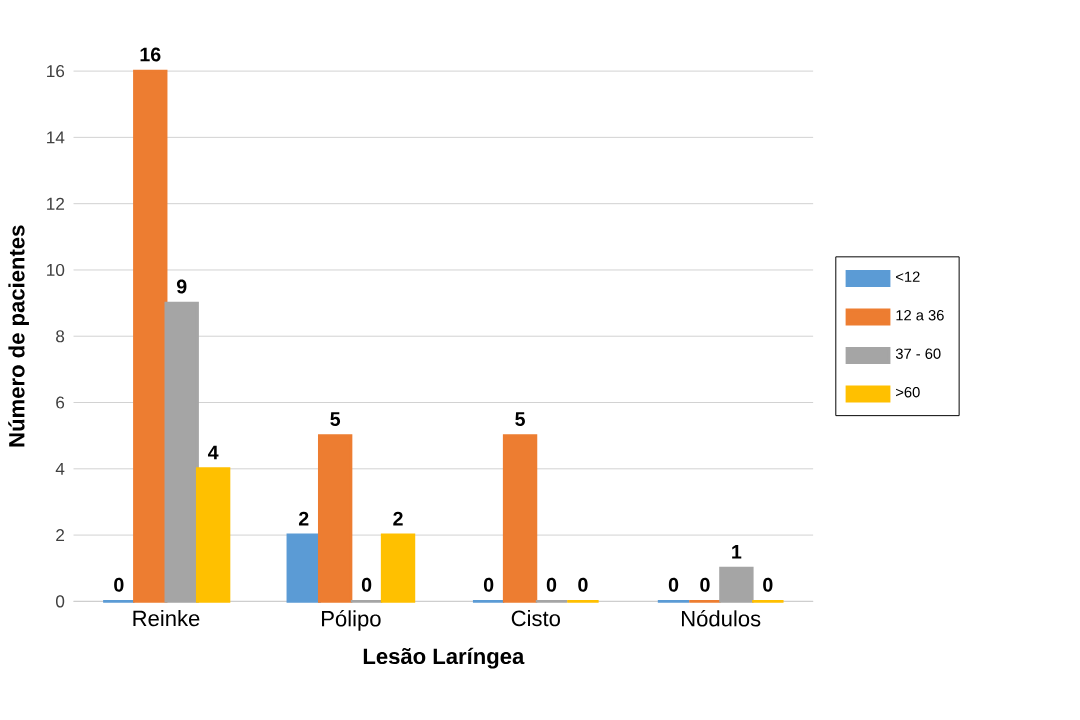  Describe the element at coordinates (60, 601) in the screenshot. I see `y-tick-label: 0` at that location.